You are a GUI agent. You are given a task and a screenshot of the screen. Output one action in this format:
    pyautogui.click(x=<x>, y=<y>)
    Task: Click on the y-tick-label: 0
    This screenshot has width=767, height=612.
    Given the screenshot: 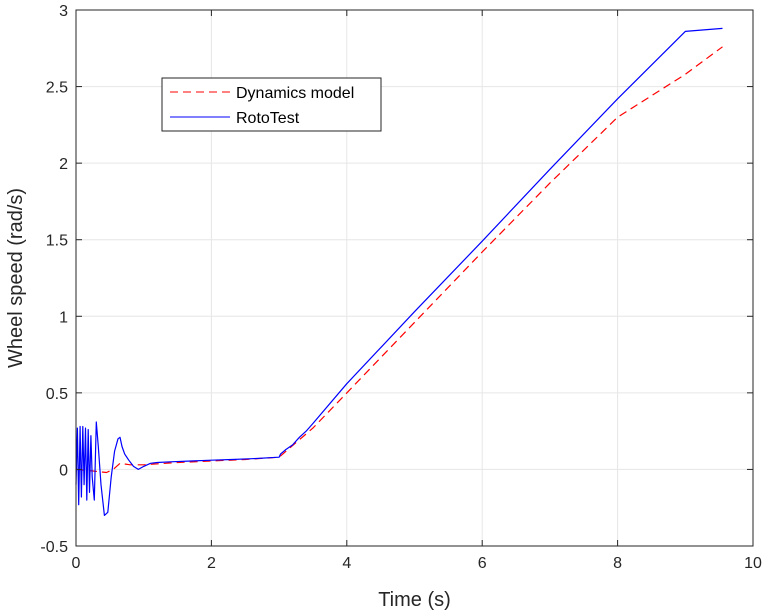 What is the action you would take?
    pyautogui.click(x=63, y=470)
    